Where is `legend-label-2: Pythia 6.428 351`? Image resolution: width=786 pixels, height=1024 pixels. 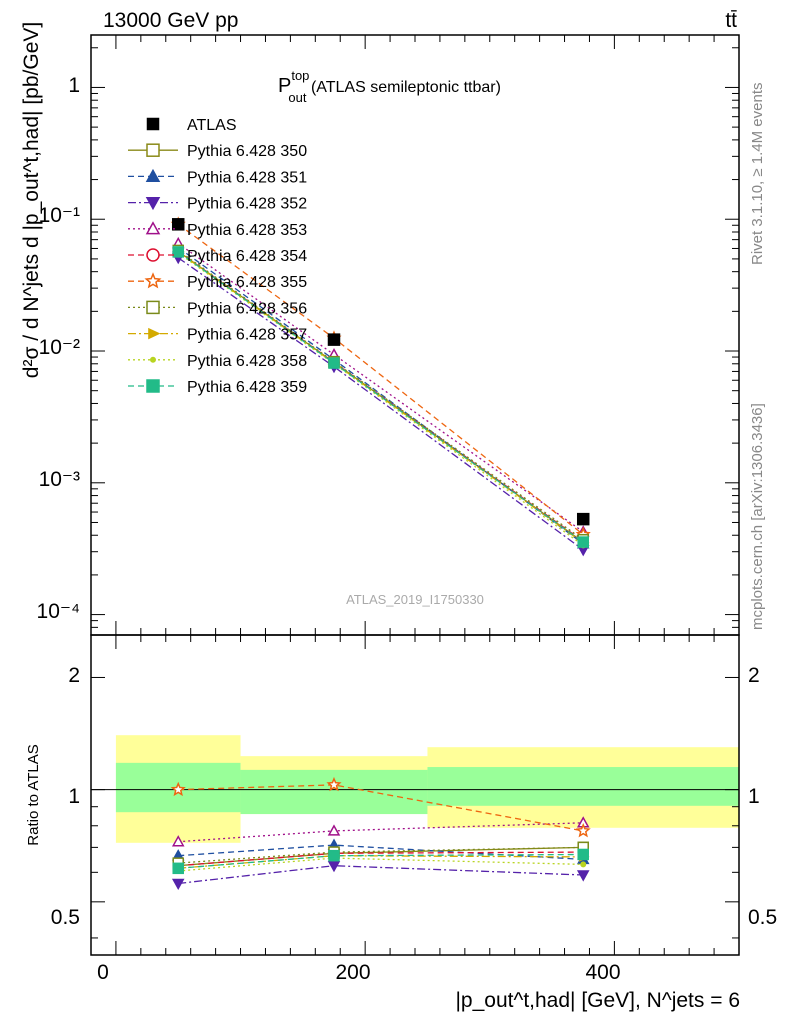
legend-label-2: Pythia 6.428 351 is located at coordinates (247, 177).